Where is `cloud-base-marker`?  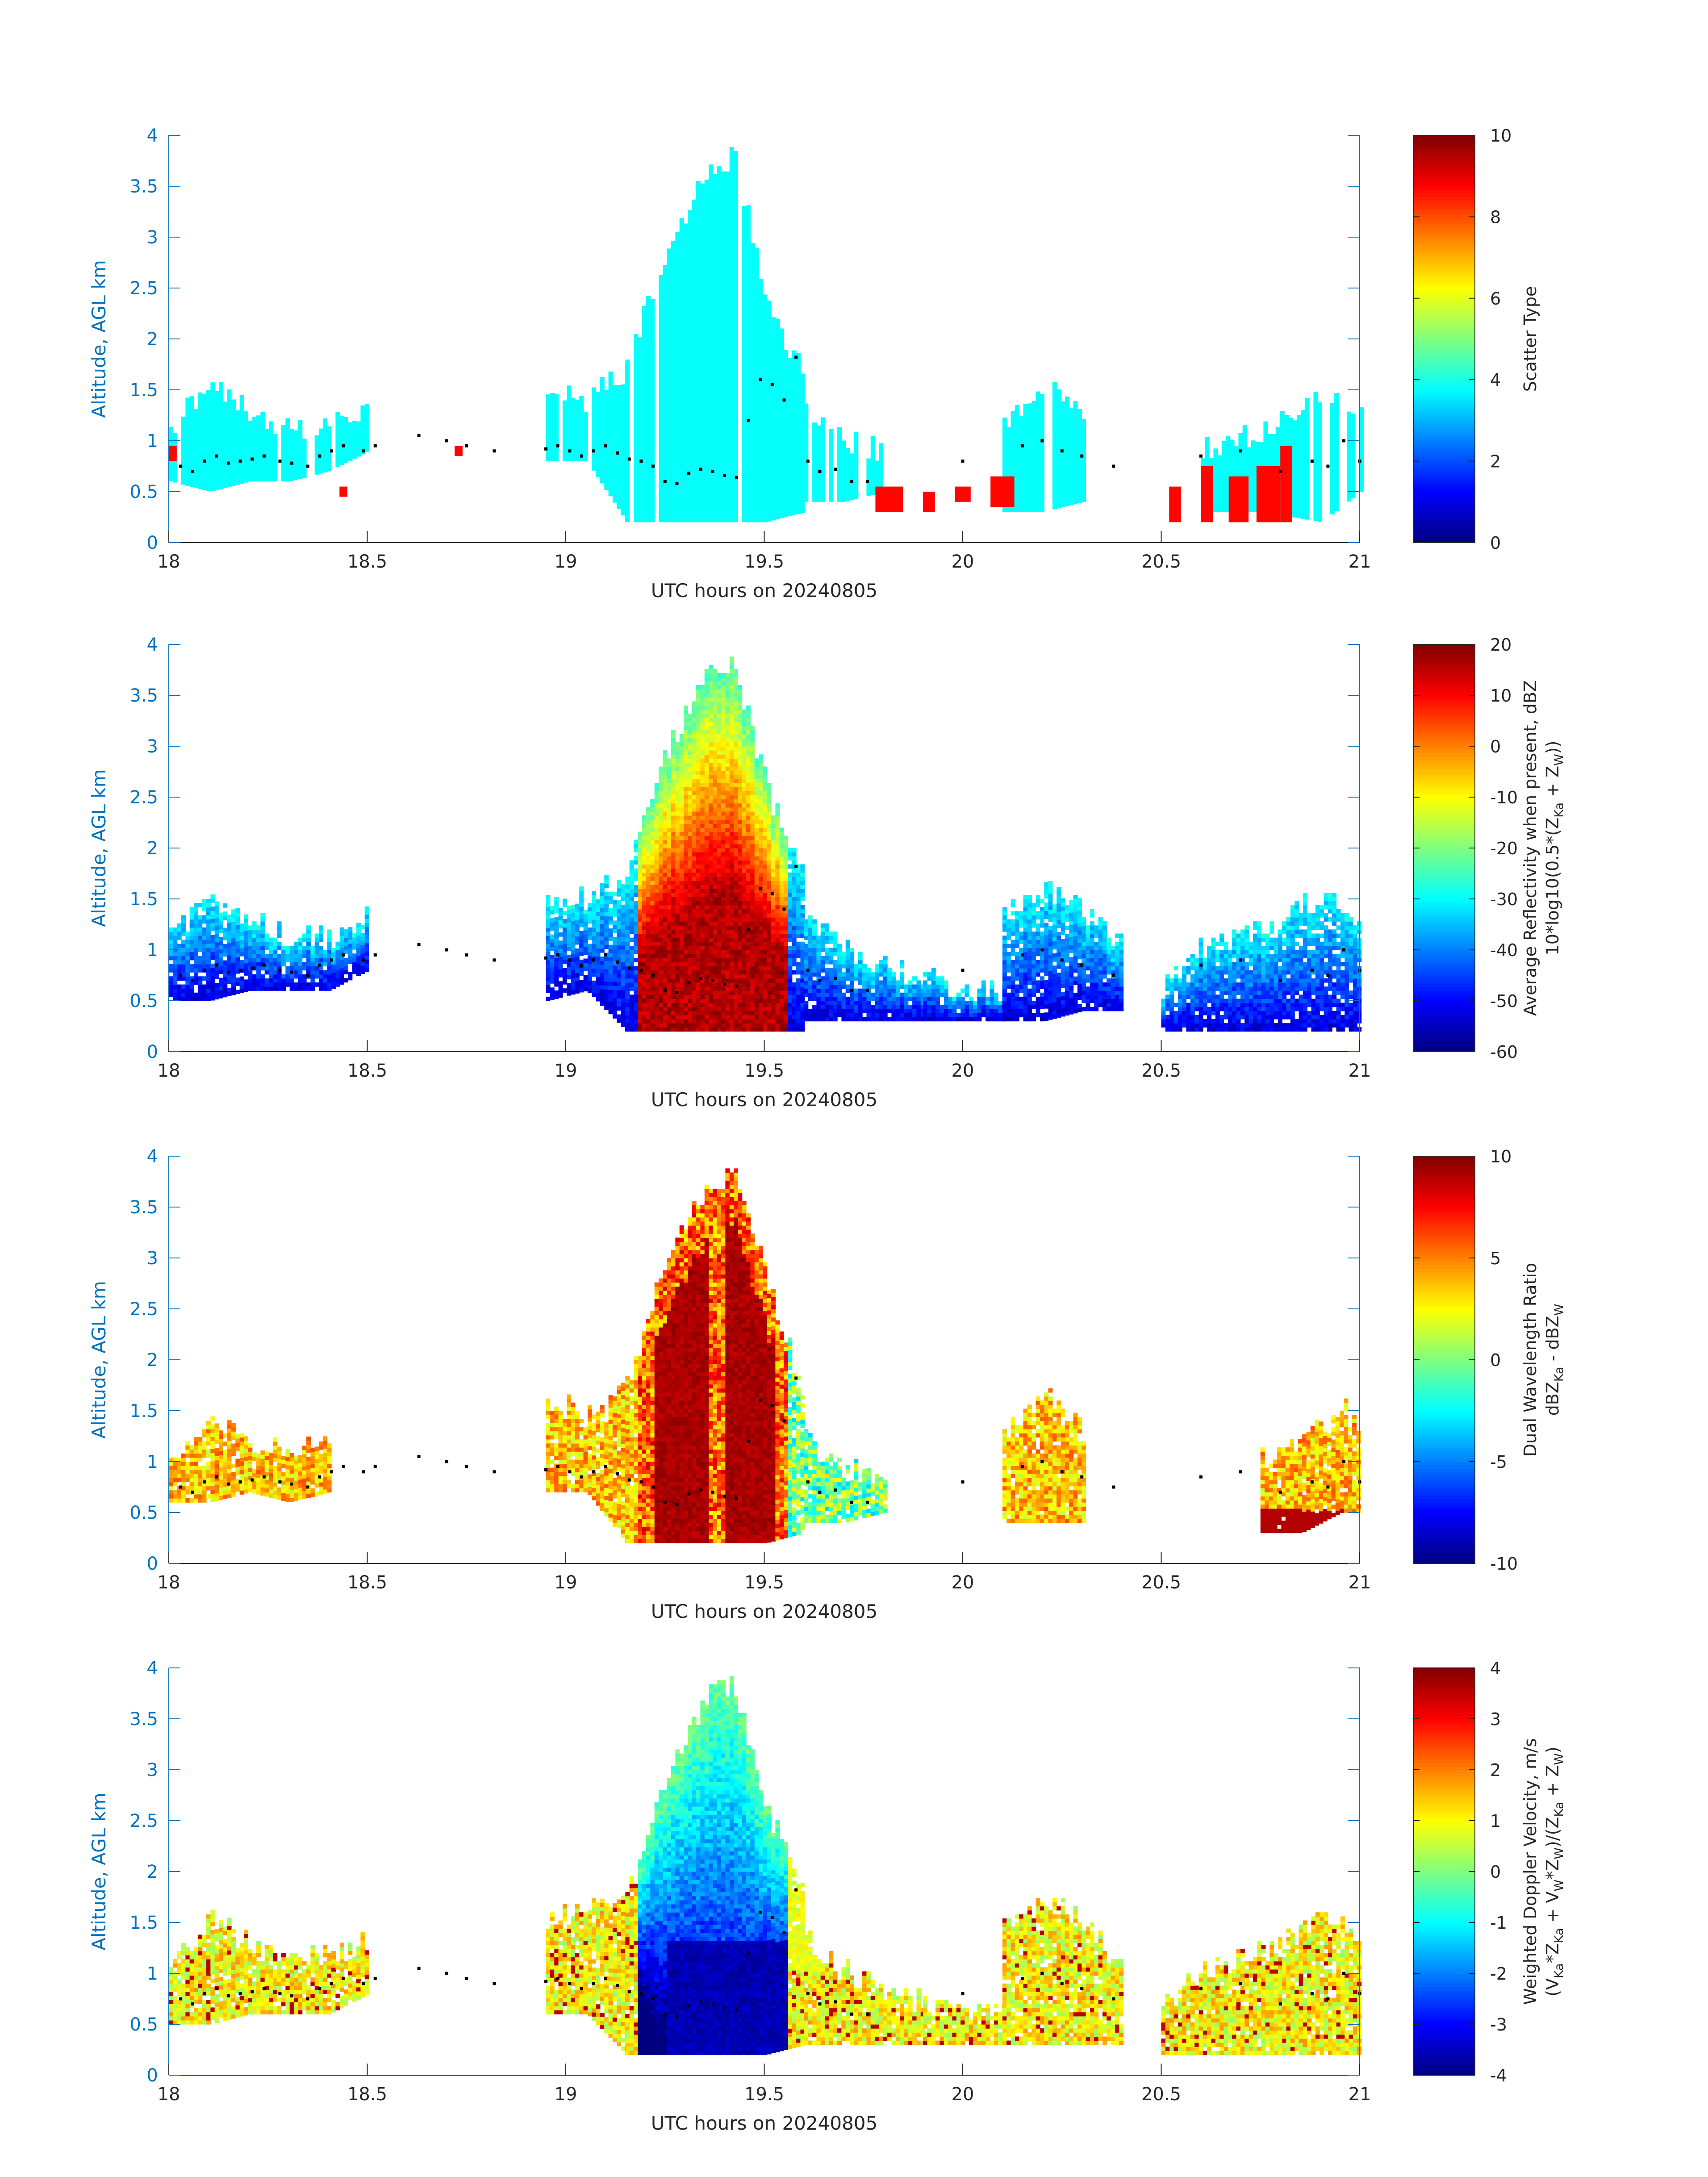
cloud-base-marker is located at coordinates (617, 453).